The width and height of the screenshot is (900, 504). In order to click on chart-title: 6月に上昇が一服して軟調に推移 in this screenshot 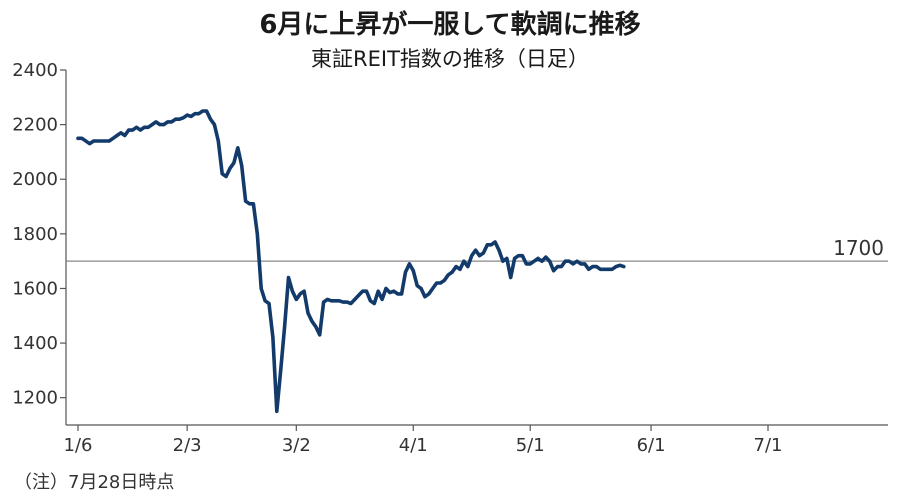, I will do `click(450, 25)`.